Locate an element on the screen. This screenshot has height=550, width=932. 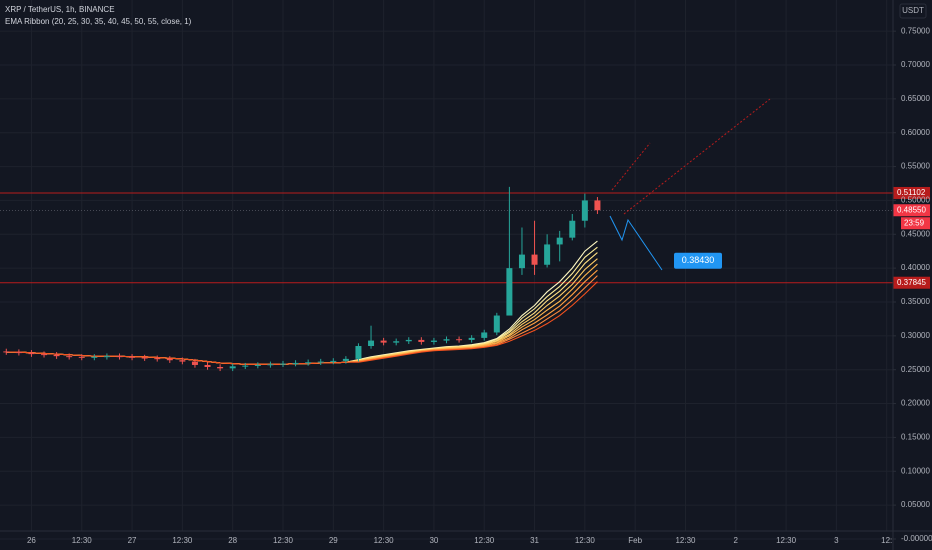
level-label: 0.51102 is located at coordinates (911, 192).